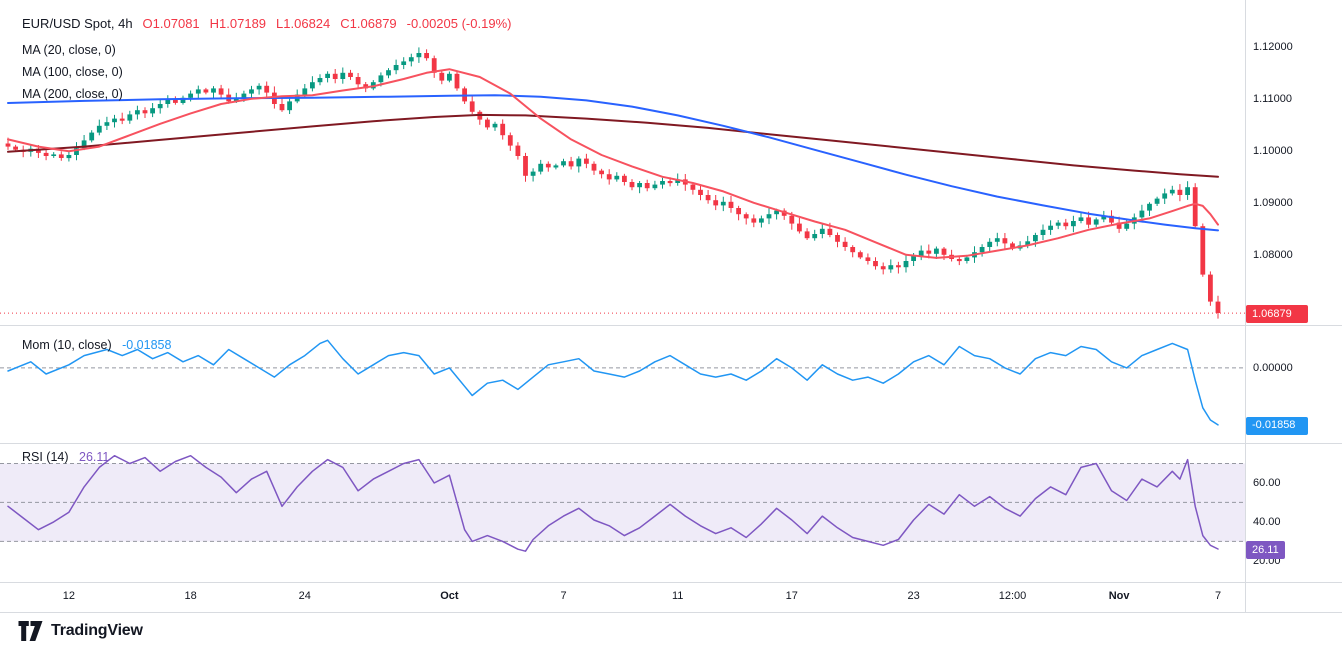 The height and width of the screenshot is (659, 1342). What do you see at coordinates (72, 72) in the screenshot?
I see `ma100-legend: MA (100, close, 0)` at bounding box center [72, 72].